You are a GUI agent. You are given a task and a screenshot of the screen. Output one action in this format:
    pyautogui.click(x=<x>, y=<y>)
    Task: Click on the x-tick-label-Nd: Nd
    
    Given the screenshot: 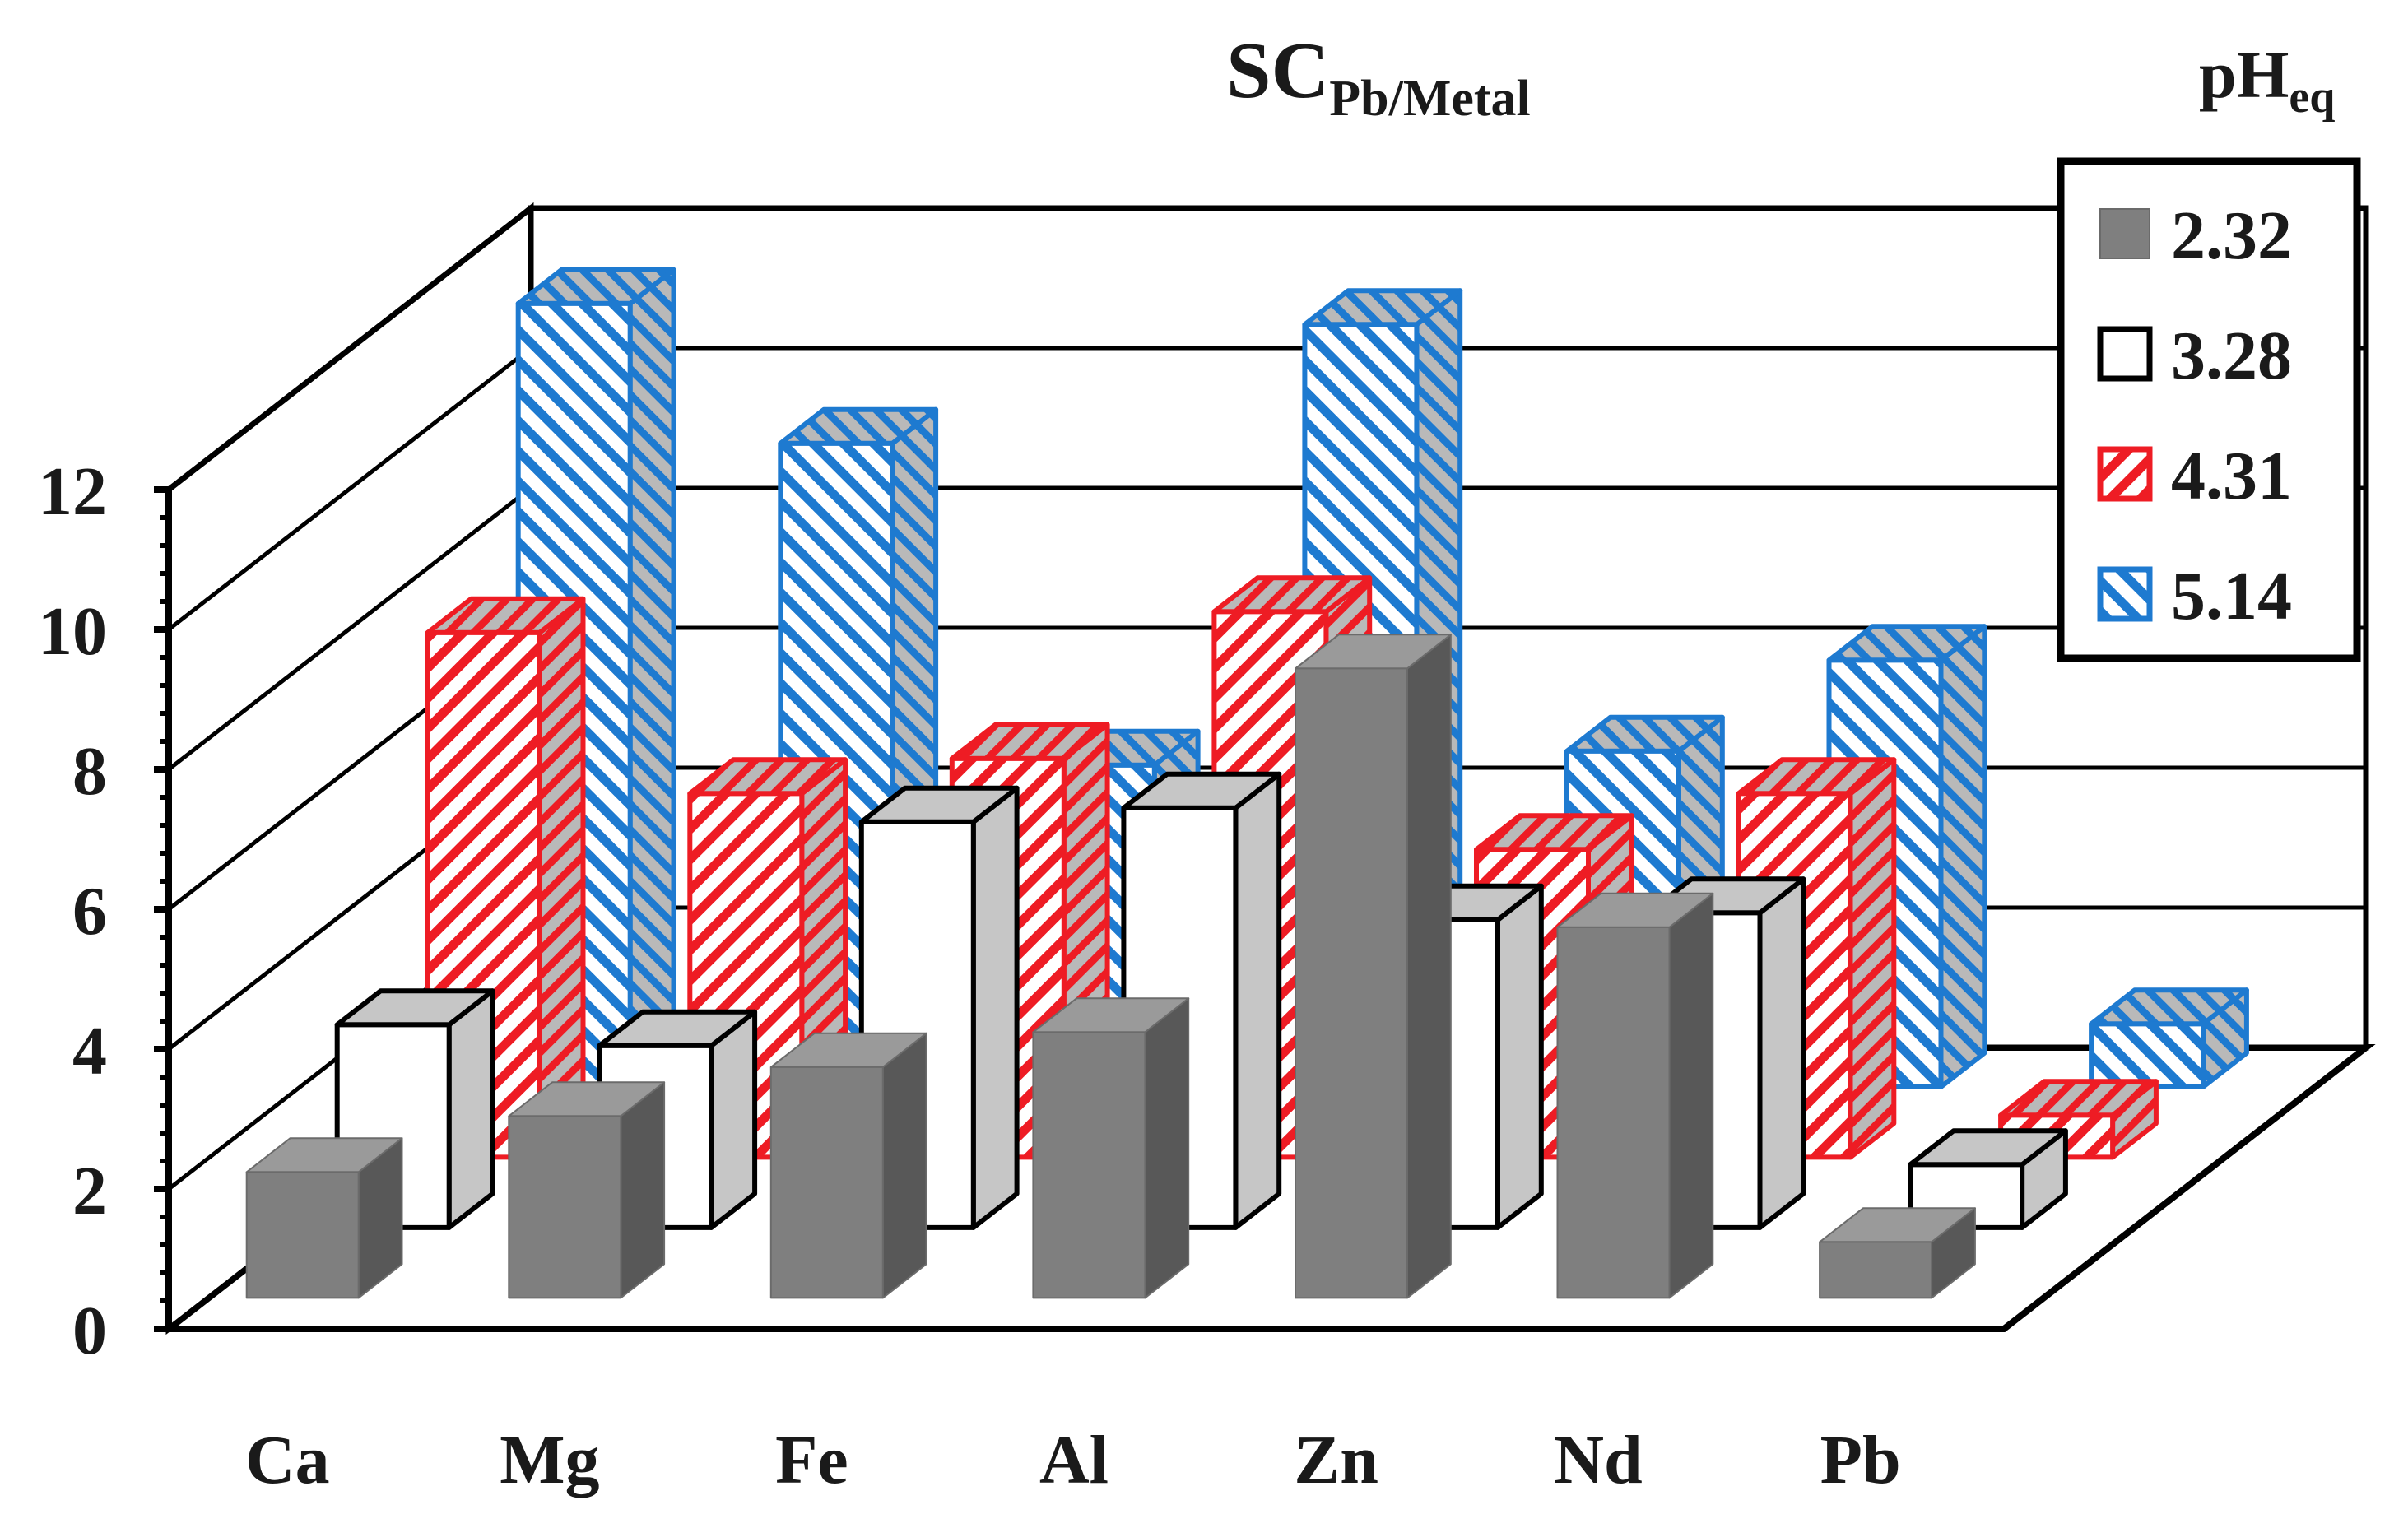 What is the action you would take?
    pyautogui.click(x=1598, y=1460)
    